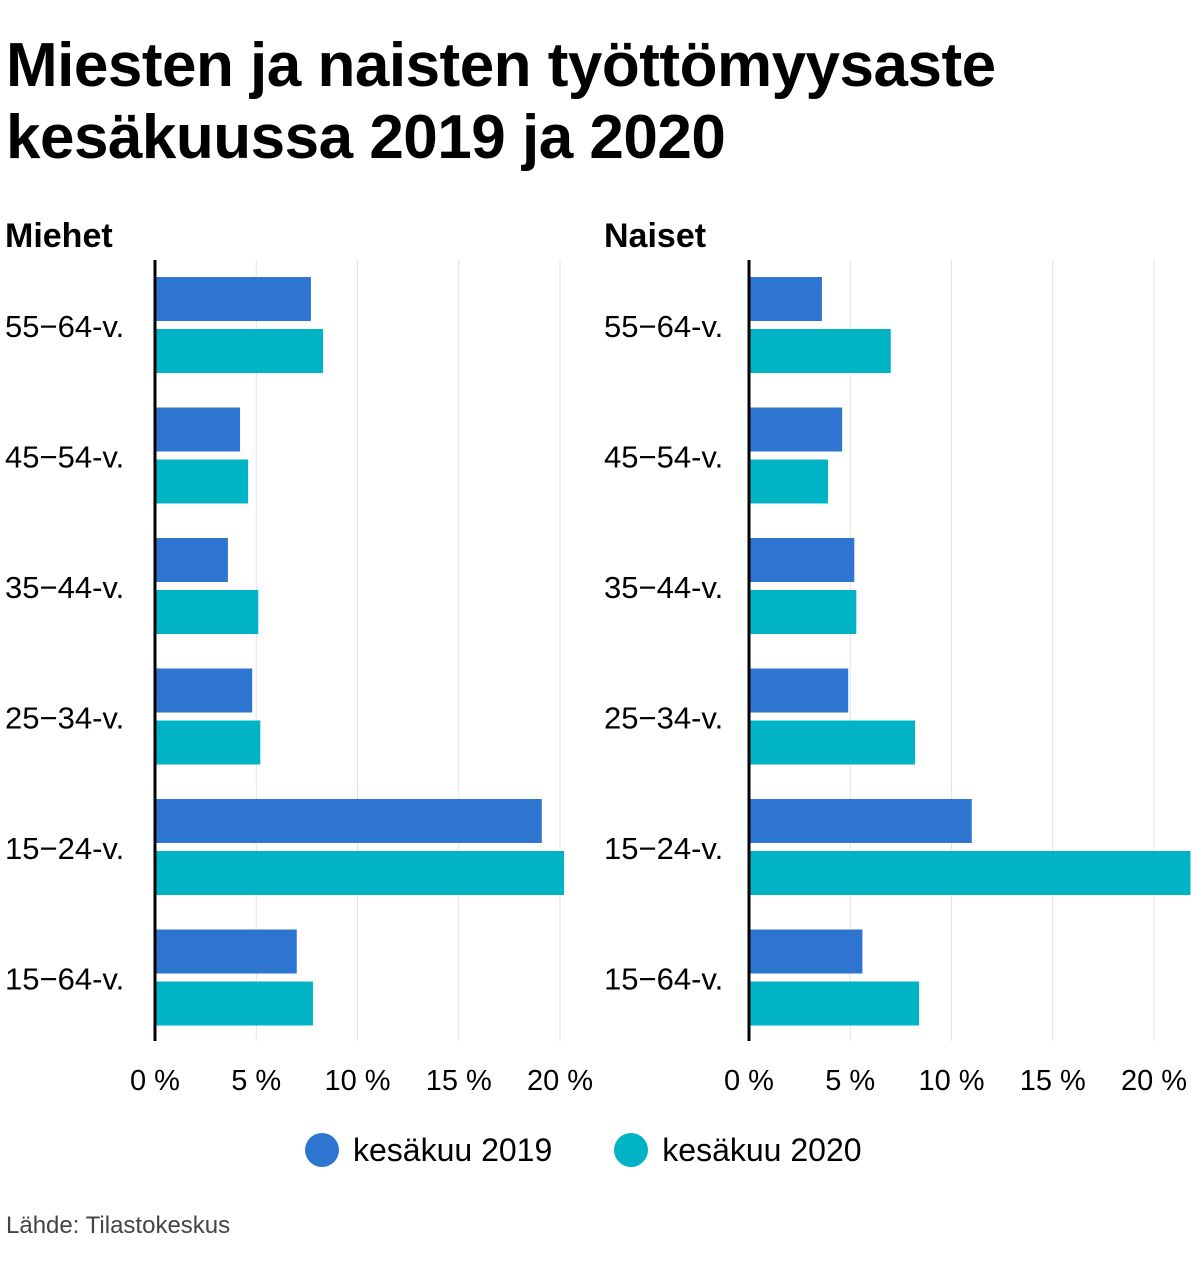 The height and width of the screenshot is (1267, 1199). What do you see at coordinates (560, 1081) in the screenshot?
I see `x-tick-label-miehet: 20 %` at bounding box center [560, 1081].